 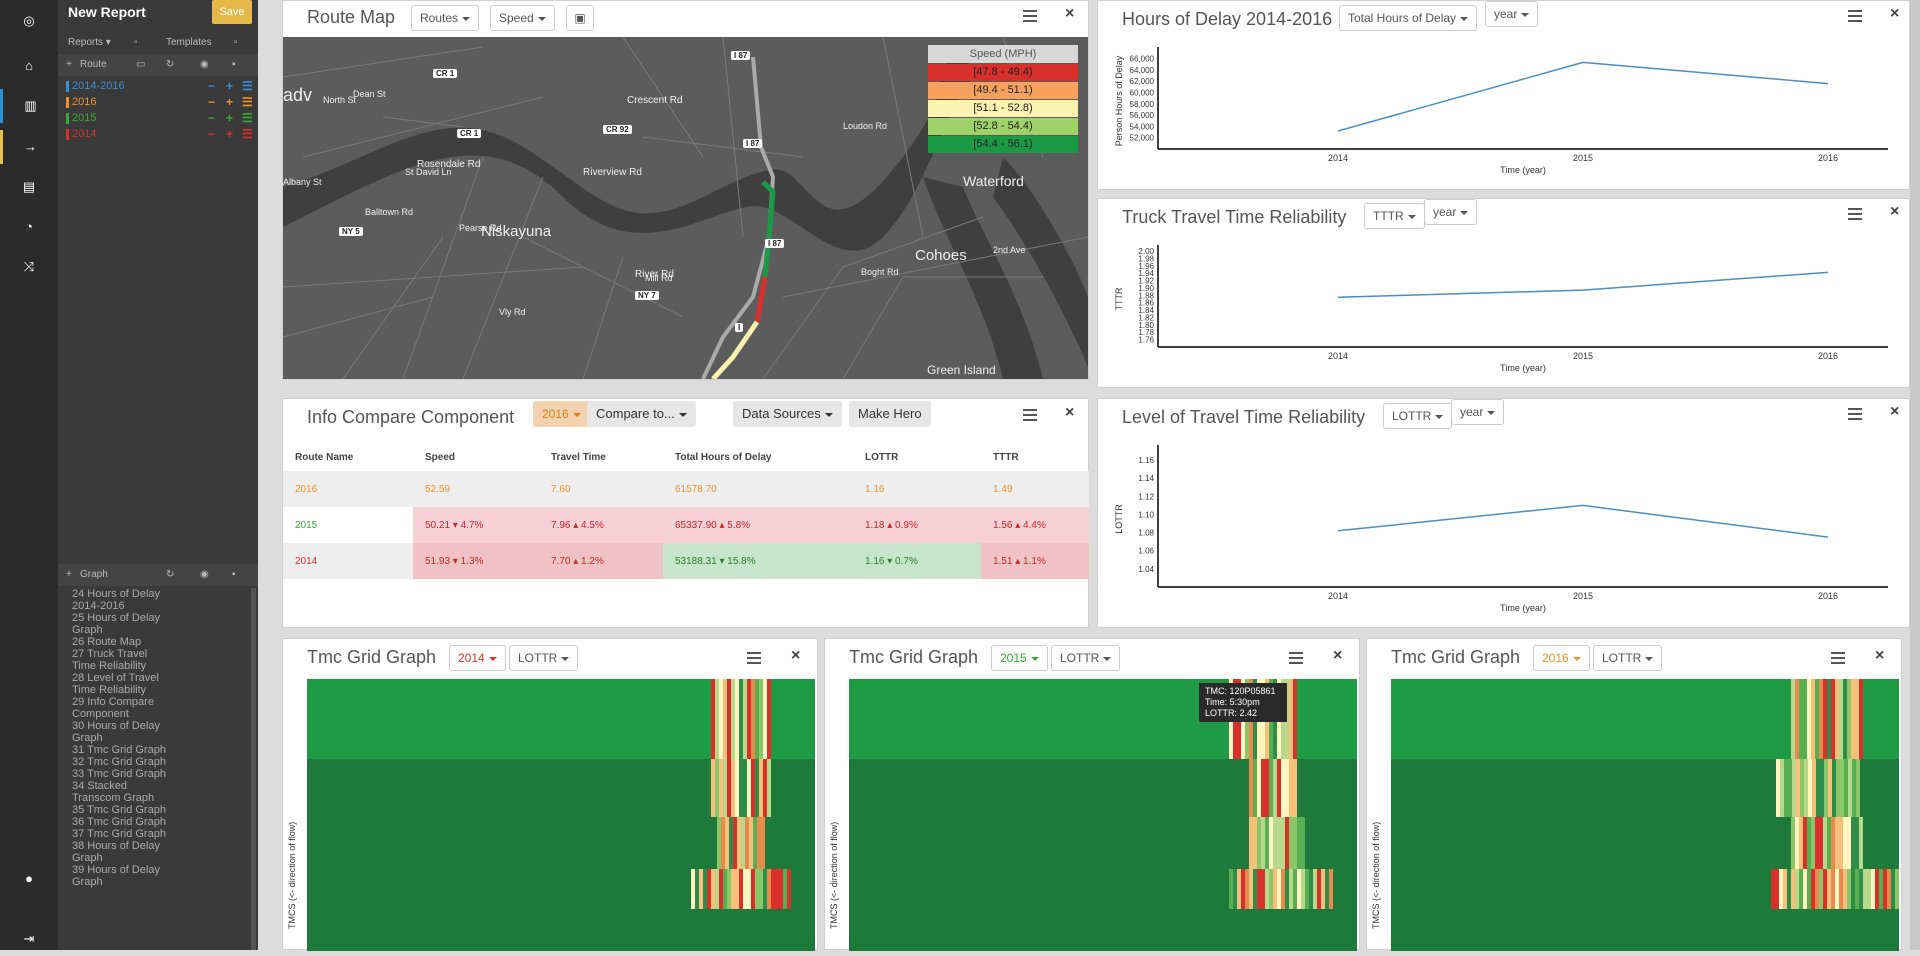 What do you see at coordinates (29, 226) in the screenshot?
I see `dashboard-icon: ◔` at bounding box center [29, 226].